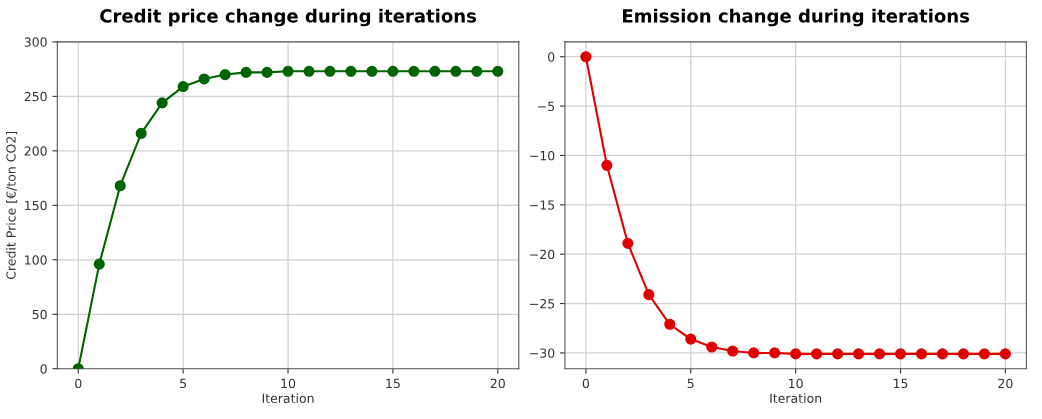 The height and width of the screenshot is (419, 1042). What do you see at coordinates (542, 155) in the screenshot?
I see `y-tick-label: −10` at bounding box center [542, 155].